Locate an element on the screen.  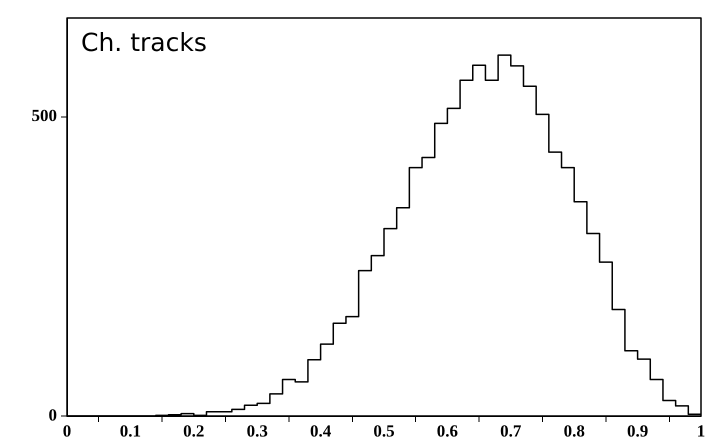
x-tick-label: 1 is located at coordinates (701, 431).